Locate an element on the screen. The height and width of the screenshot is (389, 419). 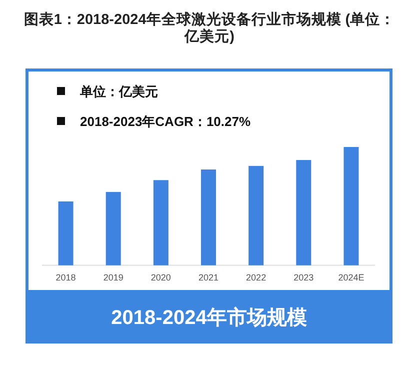
text: 单位：亿美元 is located at coordinates (118, 91).